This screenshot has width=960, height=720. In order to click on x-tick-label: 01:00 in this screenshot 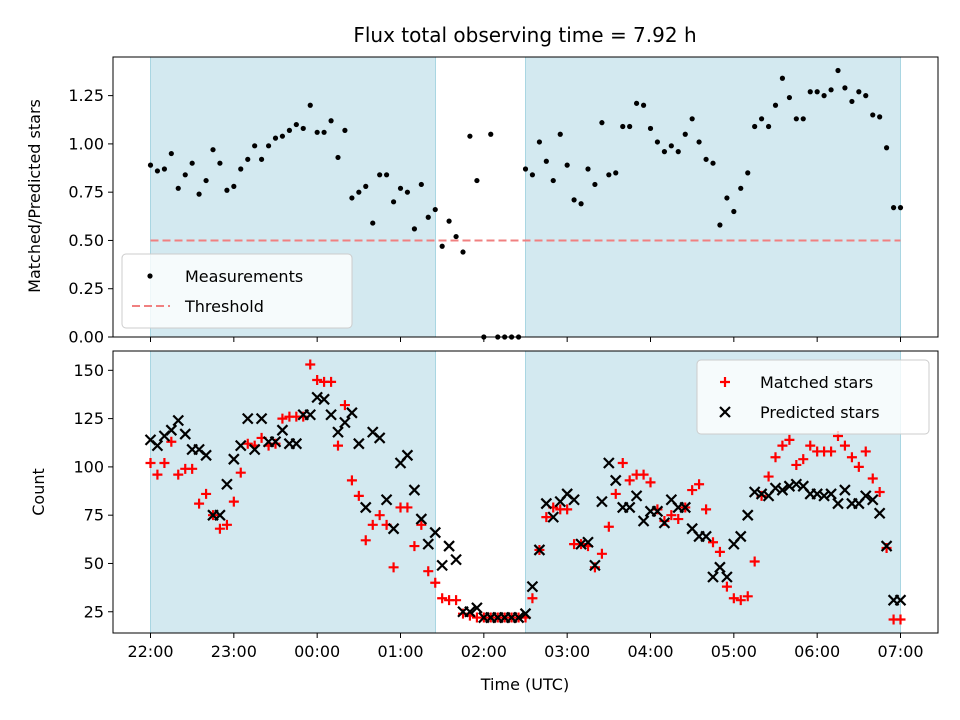, I will do `click(400, 651)`.